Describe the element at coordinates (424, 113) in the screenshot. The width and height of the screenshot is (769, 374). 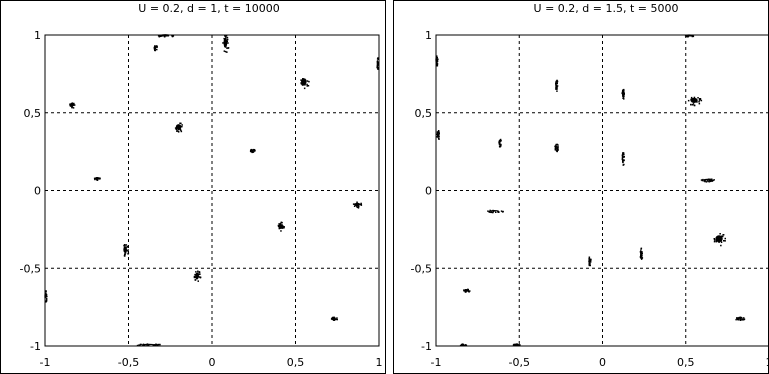
I see `y-tick-label: 0,5` at that location.